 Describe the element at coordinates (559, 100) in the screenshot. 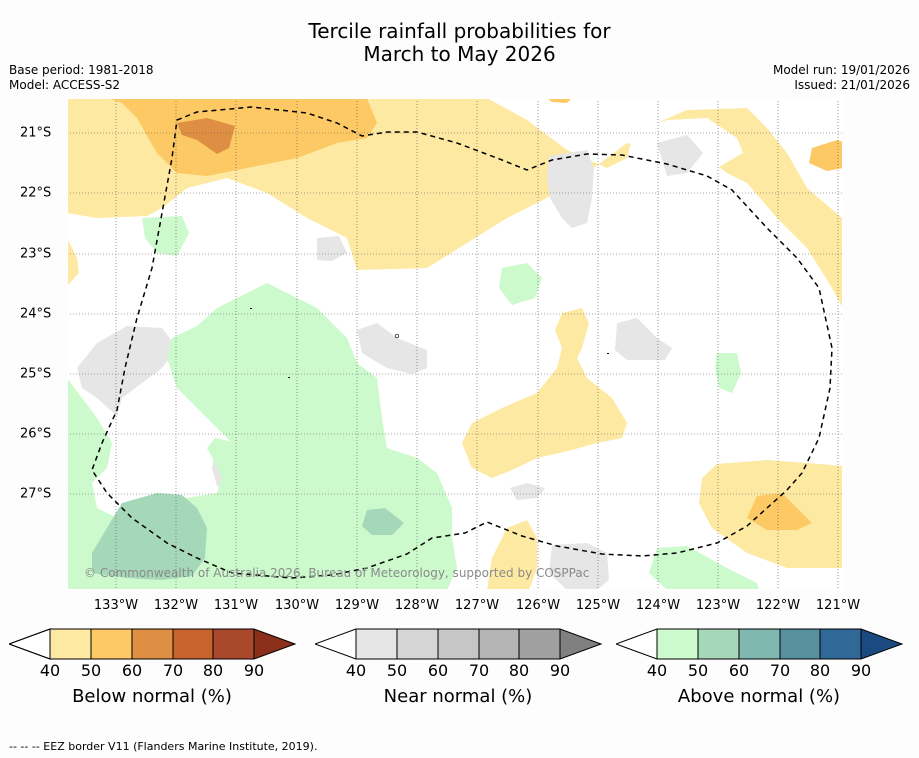

I see `below-normal-50-topcentre` at that location.